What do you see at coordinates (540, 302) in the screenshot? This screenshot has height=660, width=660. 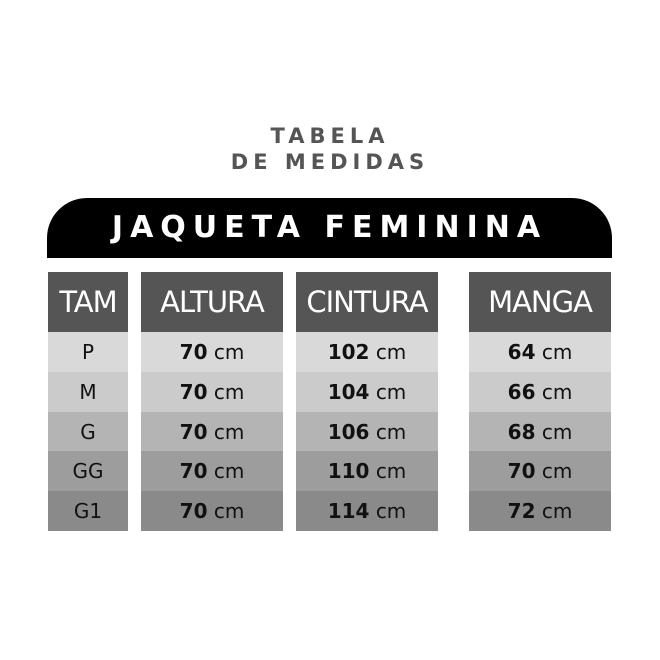 I see `column-header: MANGA` at bounding box center [540, 302].